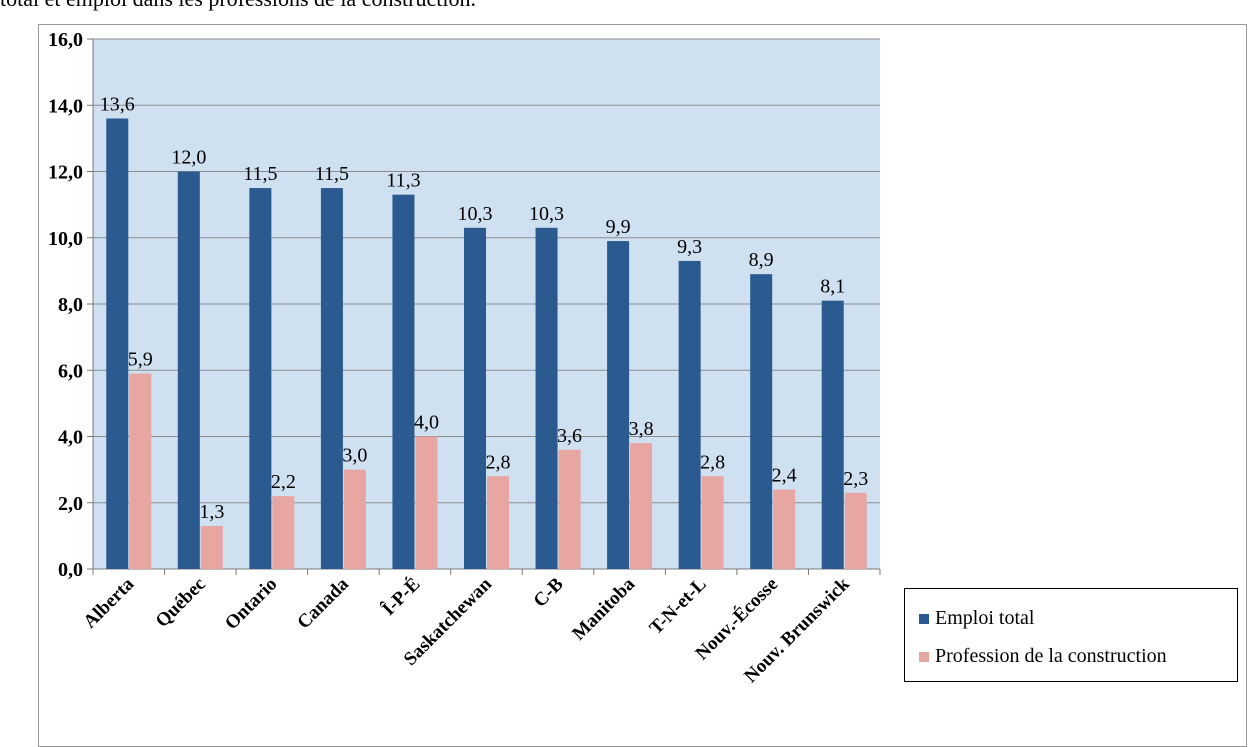  What do you see at coordinates (641, 429) in the screenshot?
I see `data-label: 3,8` at bounding box center [641, 429].